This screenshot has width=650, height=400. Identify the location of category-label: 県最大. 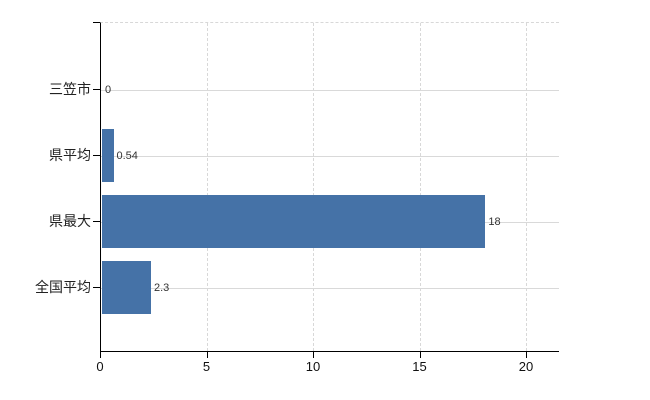
(70, 221).